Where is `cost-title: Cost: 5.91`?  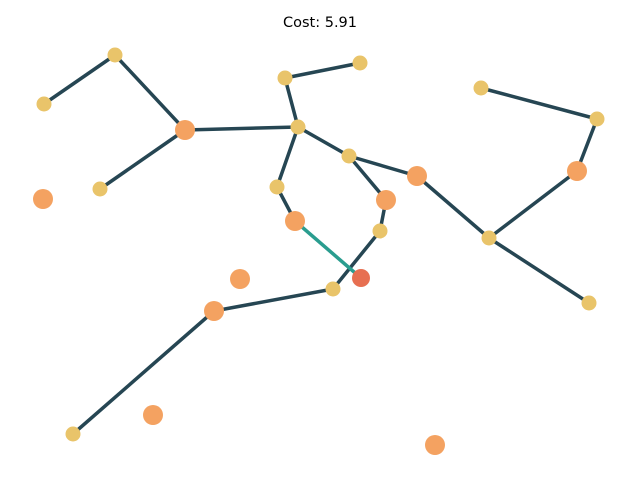 cost-title: Cost: 5.91 is located at coordinates (320, 23).